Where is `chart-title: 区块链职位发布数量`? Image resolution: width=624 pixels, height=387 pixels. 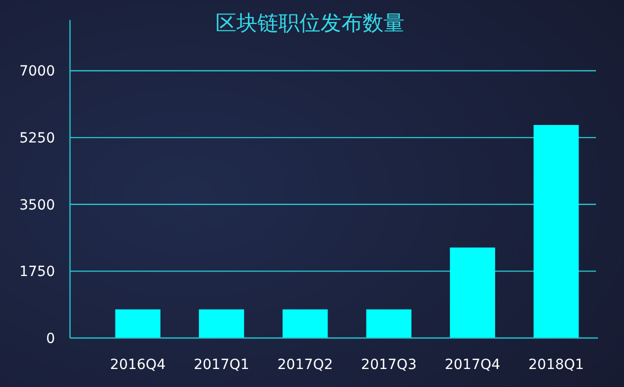 chart-title: 区块链职位发布数量 is located at coordinates (310, 23).